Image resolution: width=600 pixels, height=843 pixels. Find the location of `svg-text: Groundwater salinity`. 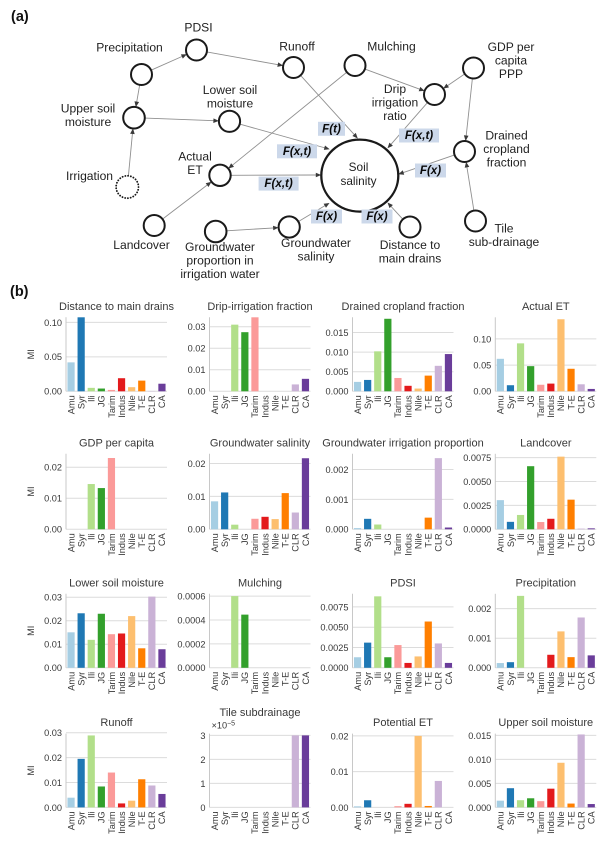

svg-text: Groundwater salinity is located at coordinates (260, 443).